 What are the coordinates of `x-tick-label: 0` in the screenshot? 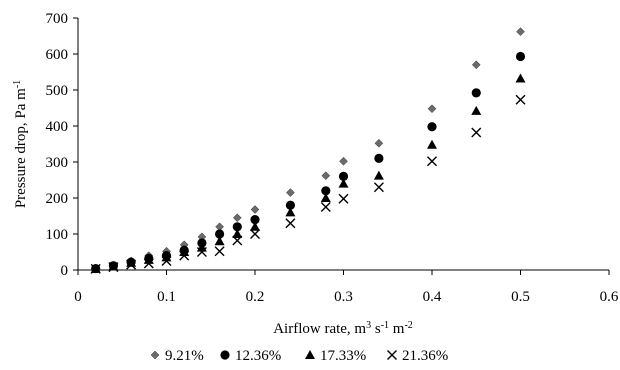 It's located at (78, 297).